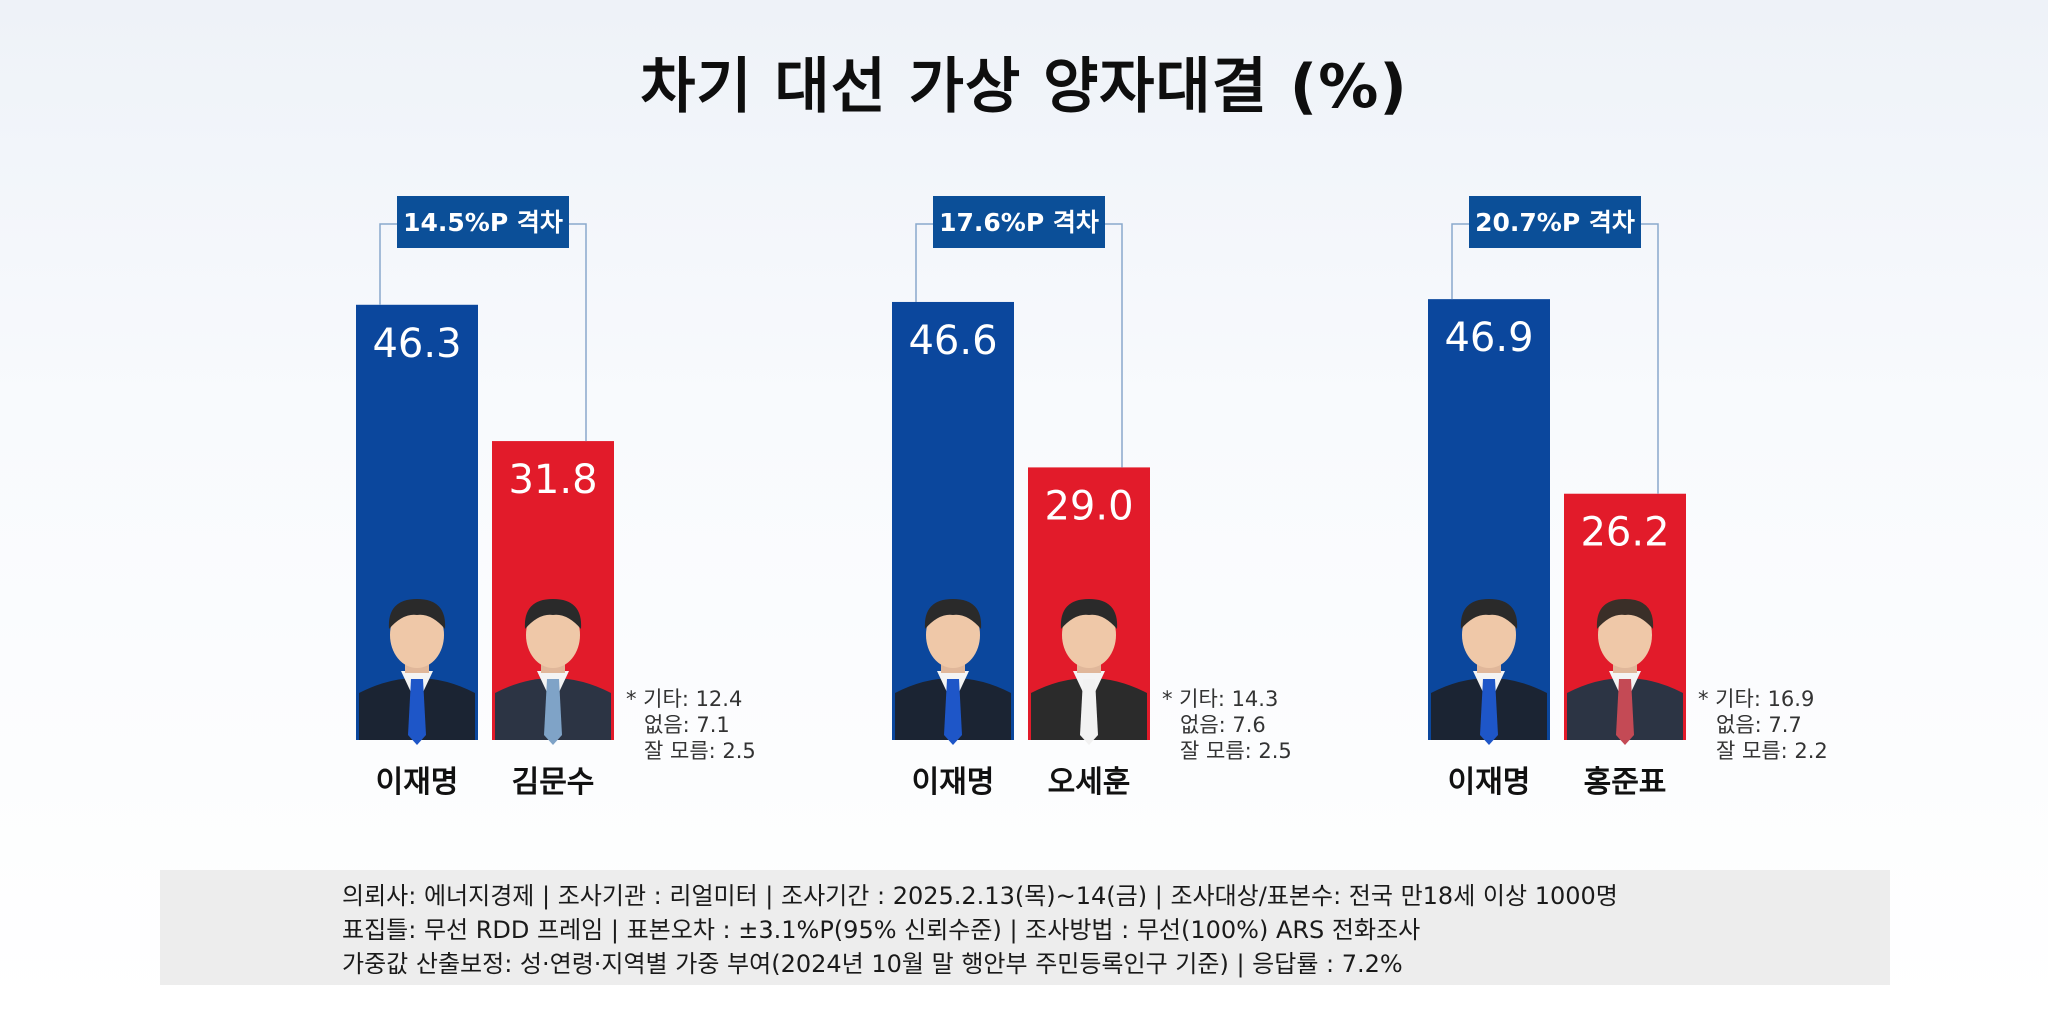 This screenshot has height=1012, width=2048. Describe the element at coordinates (1625, 782) in the screenshot. I see `candidate-name: 홍준표` at that location.